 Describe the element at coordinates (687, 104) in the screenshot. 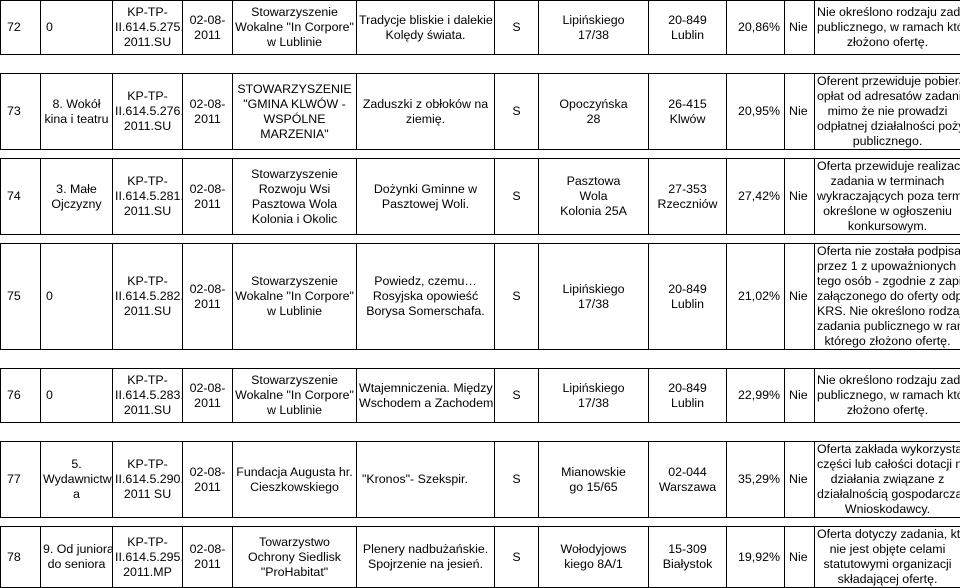

I see `city-line: 26-415` at that location.